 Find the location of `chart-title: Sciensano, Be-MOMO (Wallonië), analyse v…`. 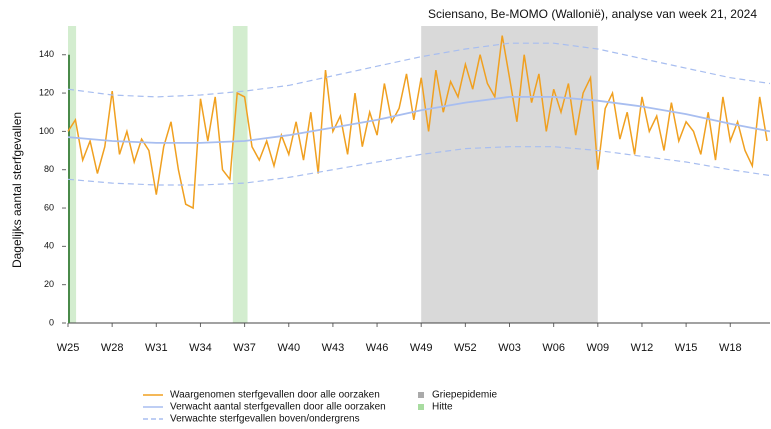

chart-title: Sciensano, Be-MOMO (Wallonië), analyse v… is located at coordinates (592, 14).